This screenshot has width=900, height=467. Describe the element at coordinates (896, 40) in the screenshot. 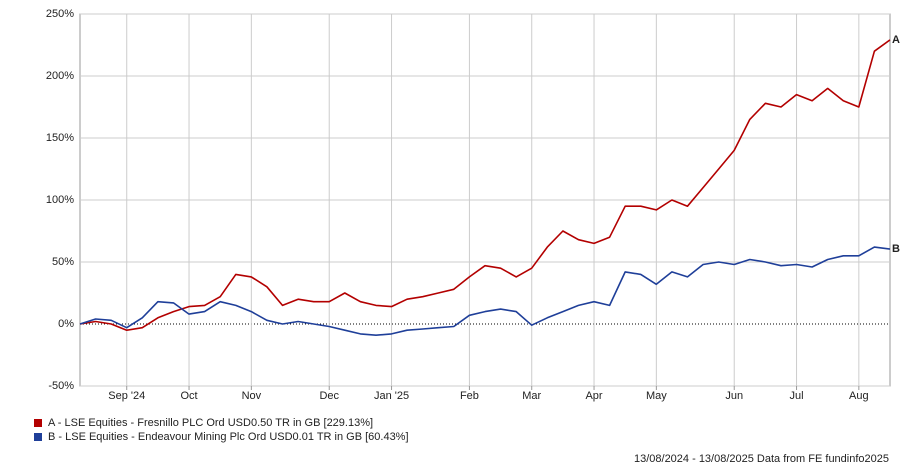

I see `series-end-label: A` at that location.